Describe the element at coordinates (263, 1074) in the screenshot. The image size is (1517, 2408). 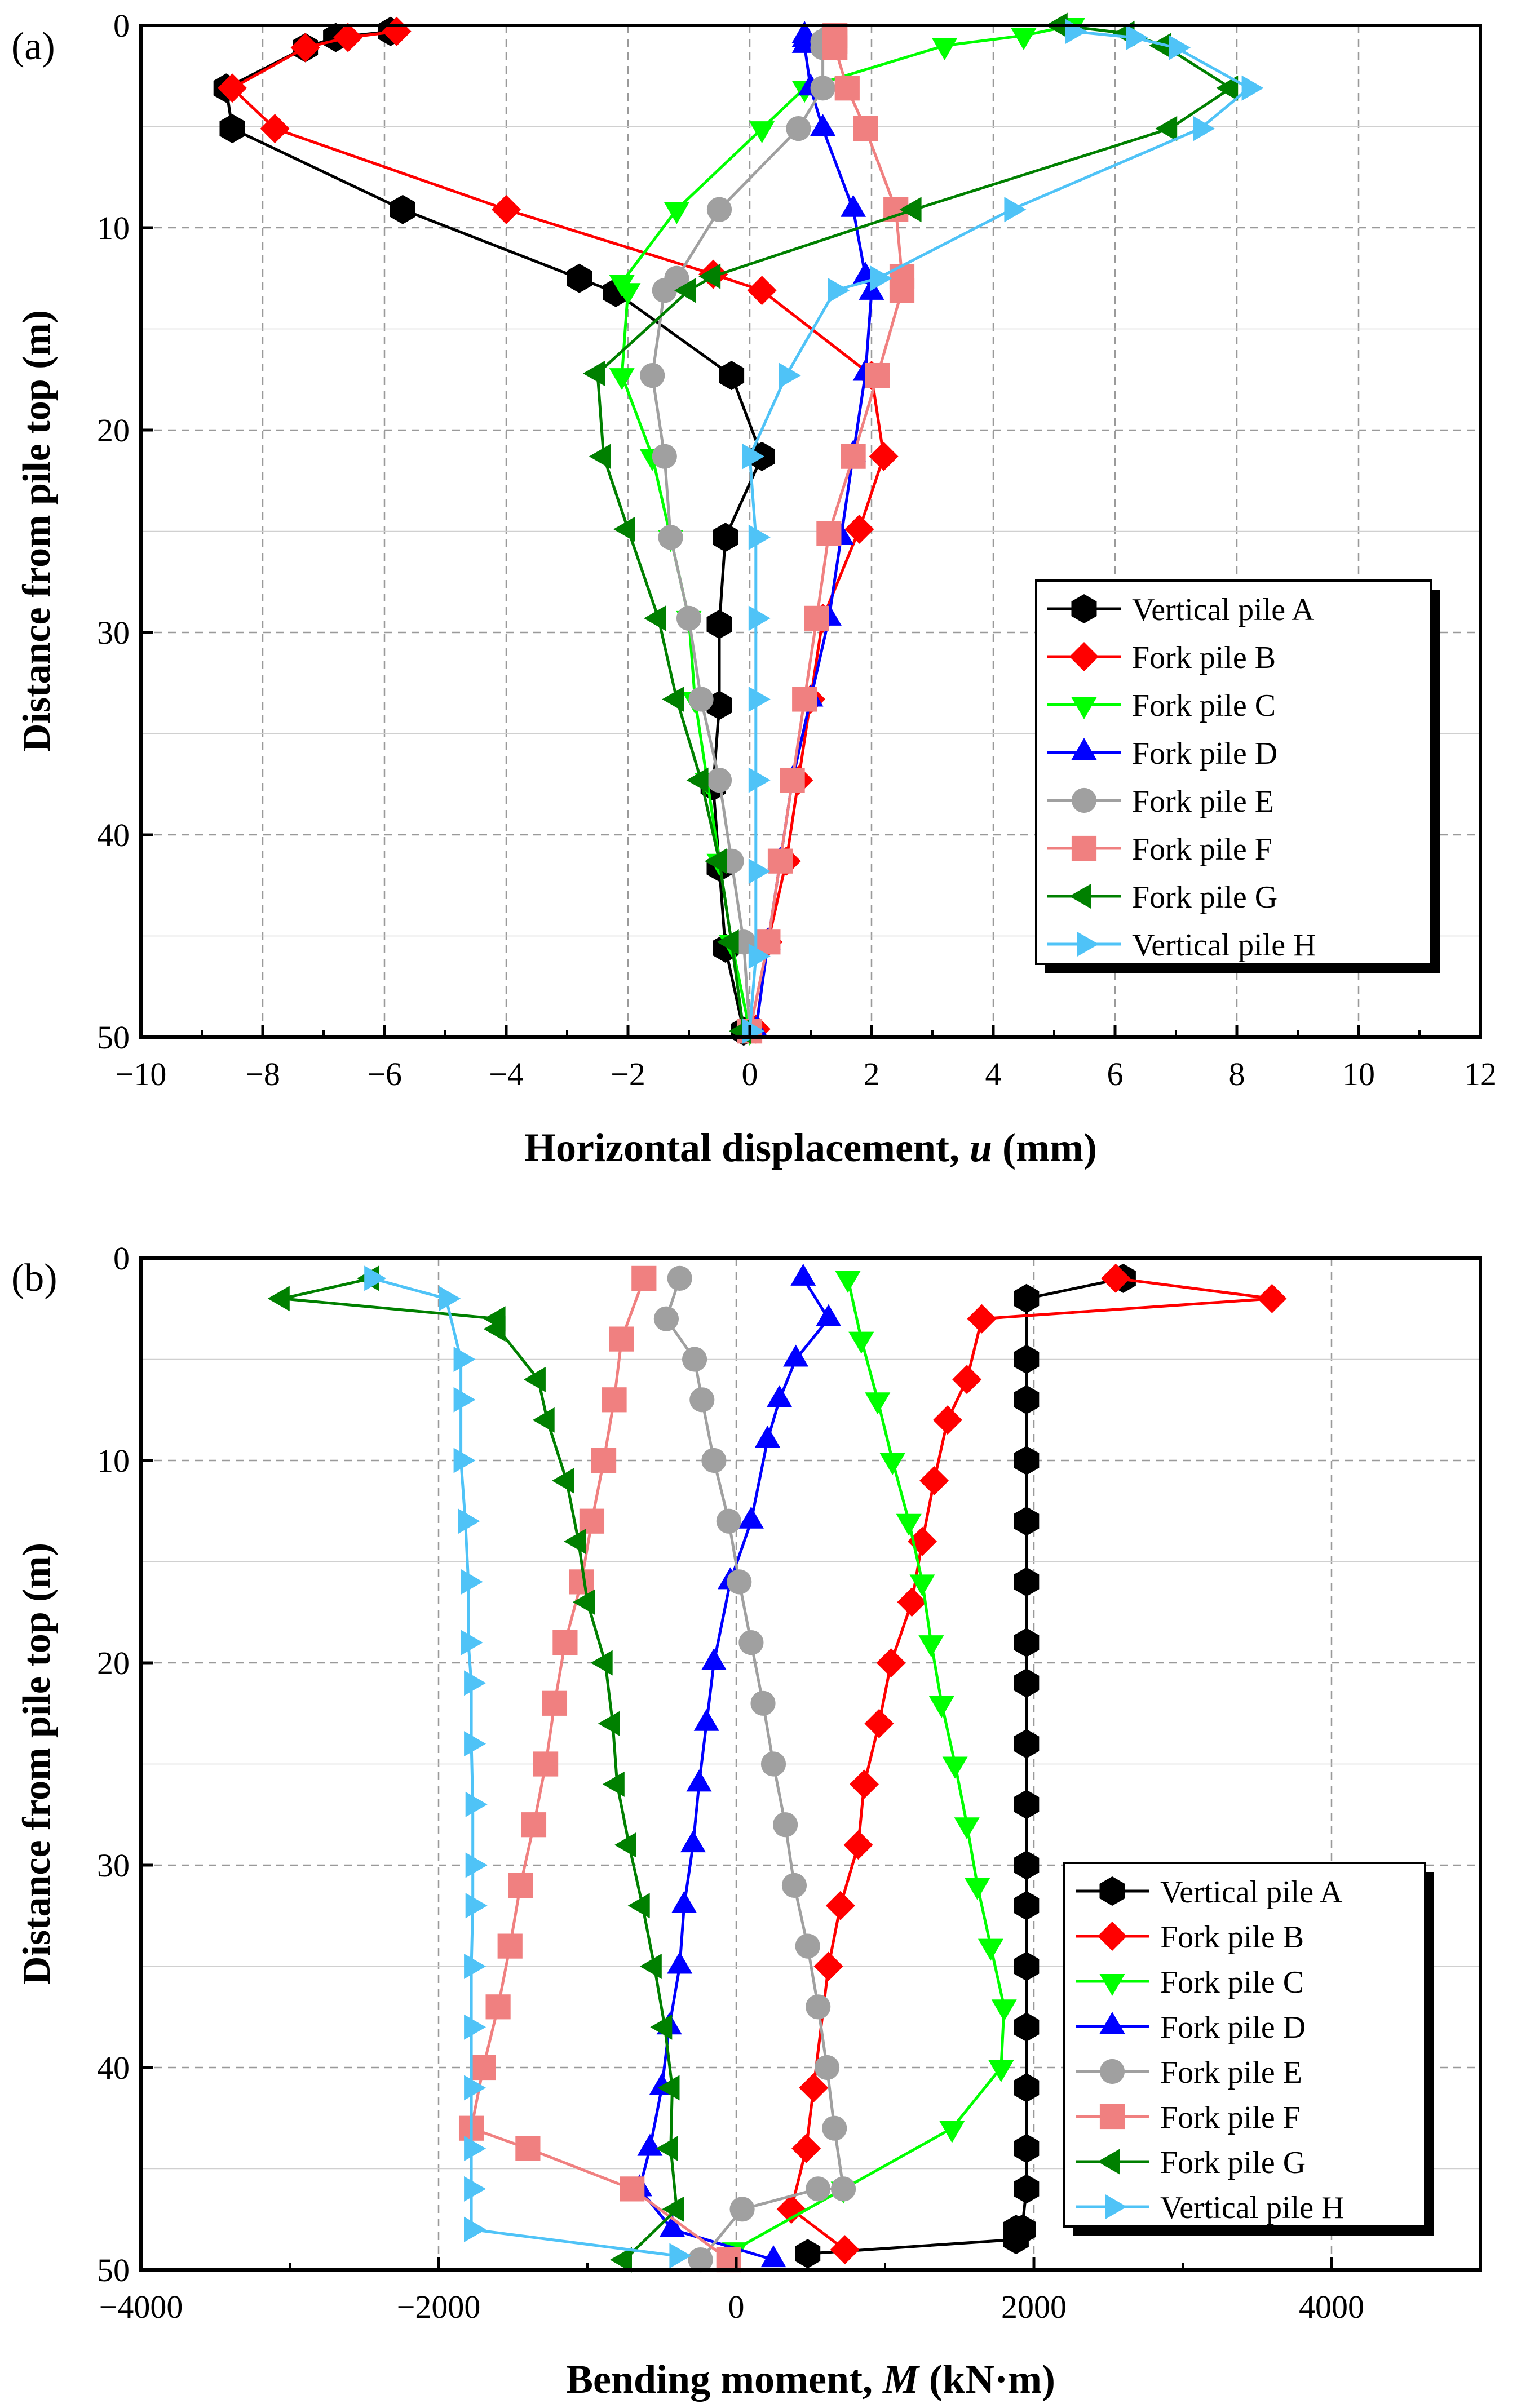
I see `panel-a-xtick-label: −8` at that location.